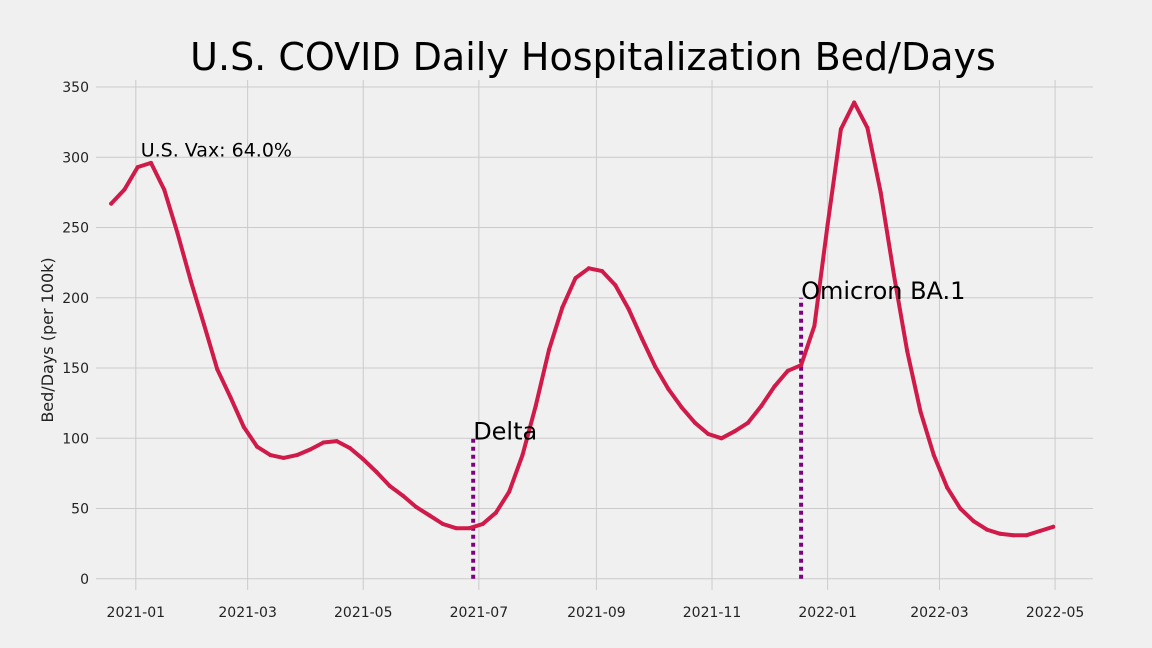 This screenshot has width=1152, height=648. Describe the element at coordinates (75, 369) in the screenshot. I see `y-tick-label: 150` at that location.